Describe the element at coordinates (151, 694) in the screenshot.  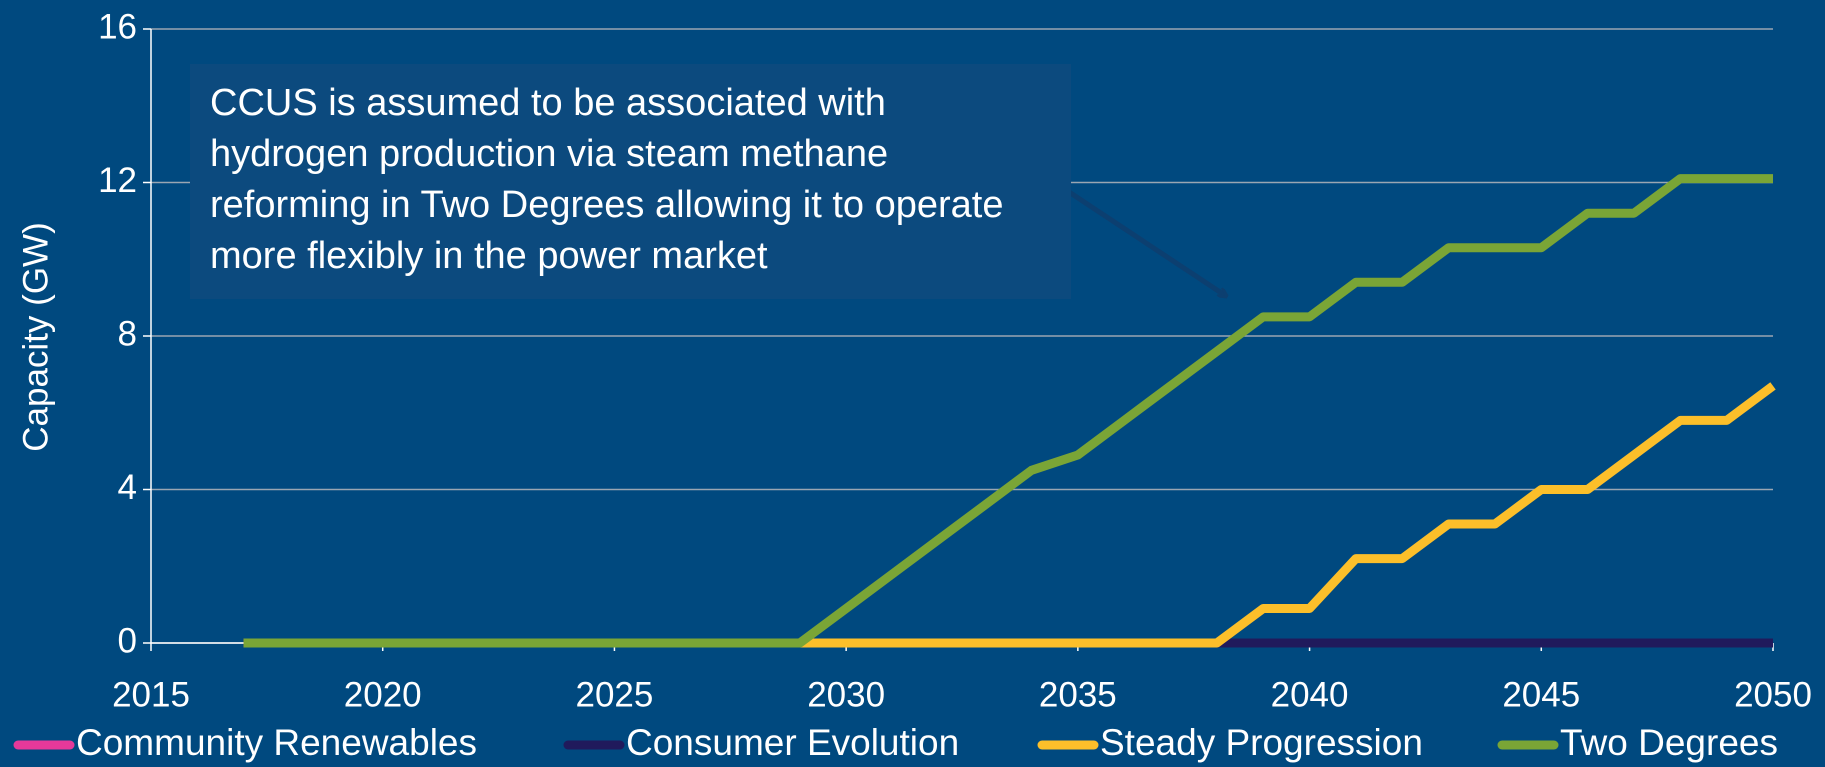
I see `x-tick-label: 2015` at that location.